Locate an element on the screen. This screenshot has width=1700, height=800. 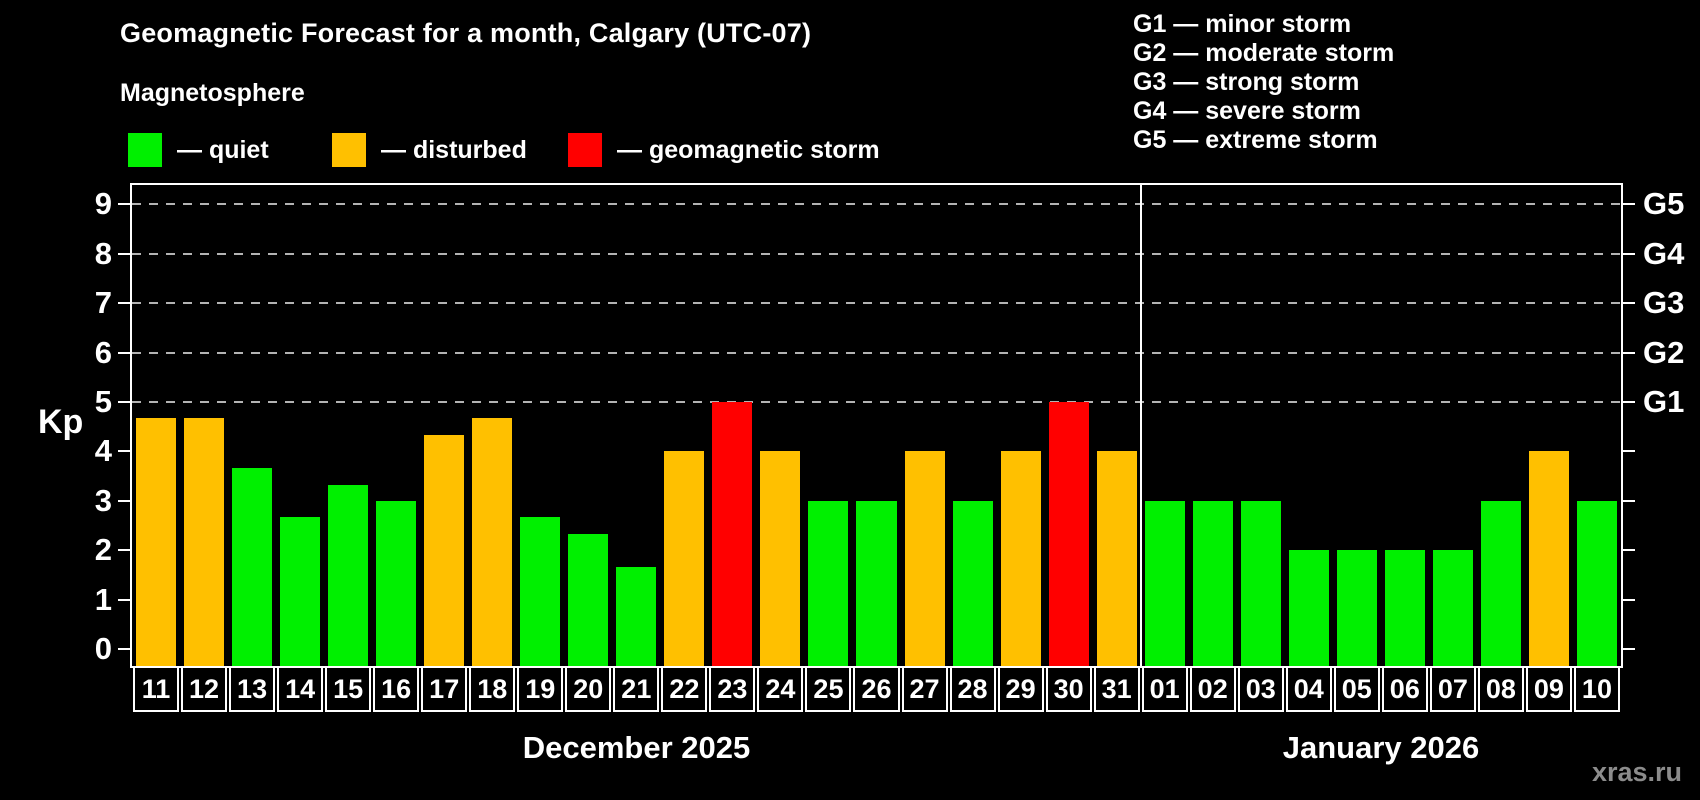
day-label-11: 11 is located at coordinates (156, 689).